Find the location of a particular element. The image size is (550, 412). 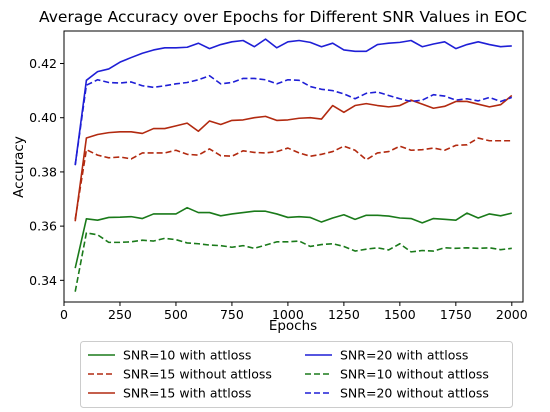

y-tick-label: 0.42 is located at coordinates (43, 63).